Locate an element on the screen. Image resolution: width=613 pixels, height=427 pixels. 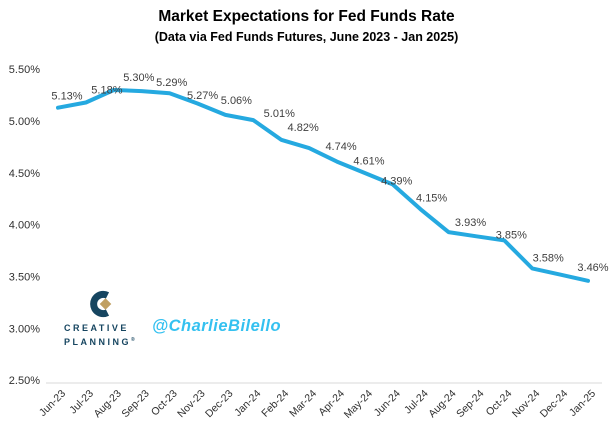
creative-planning-logo: CREATIVE PLANNING® is located at coordinates (109, 318).